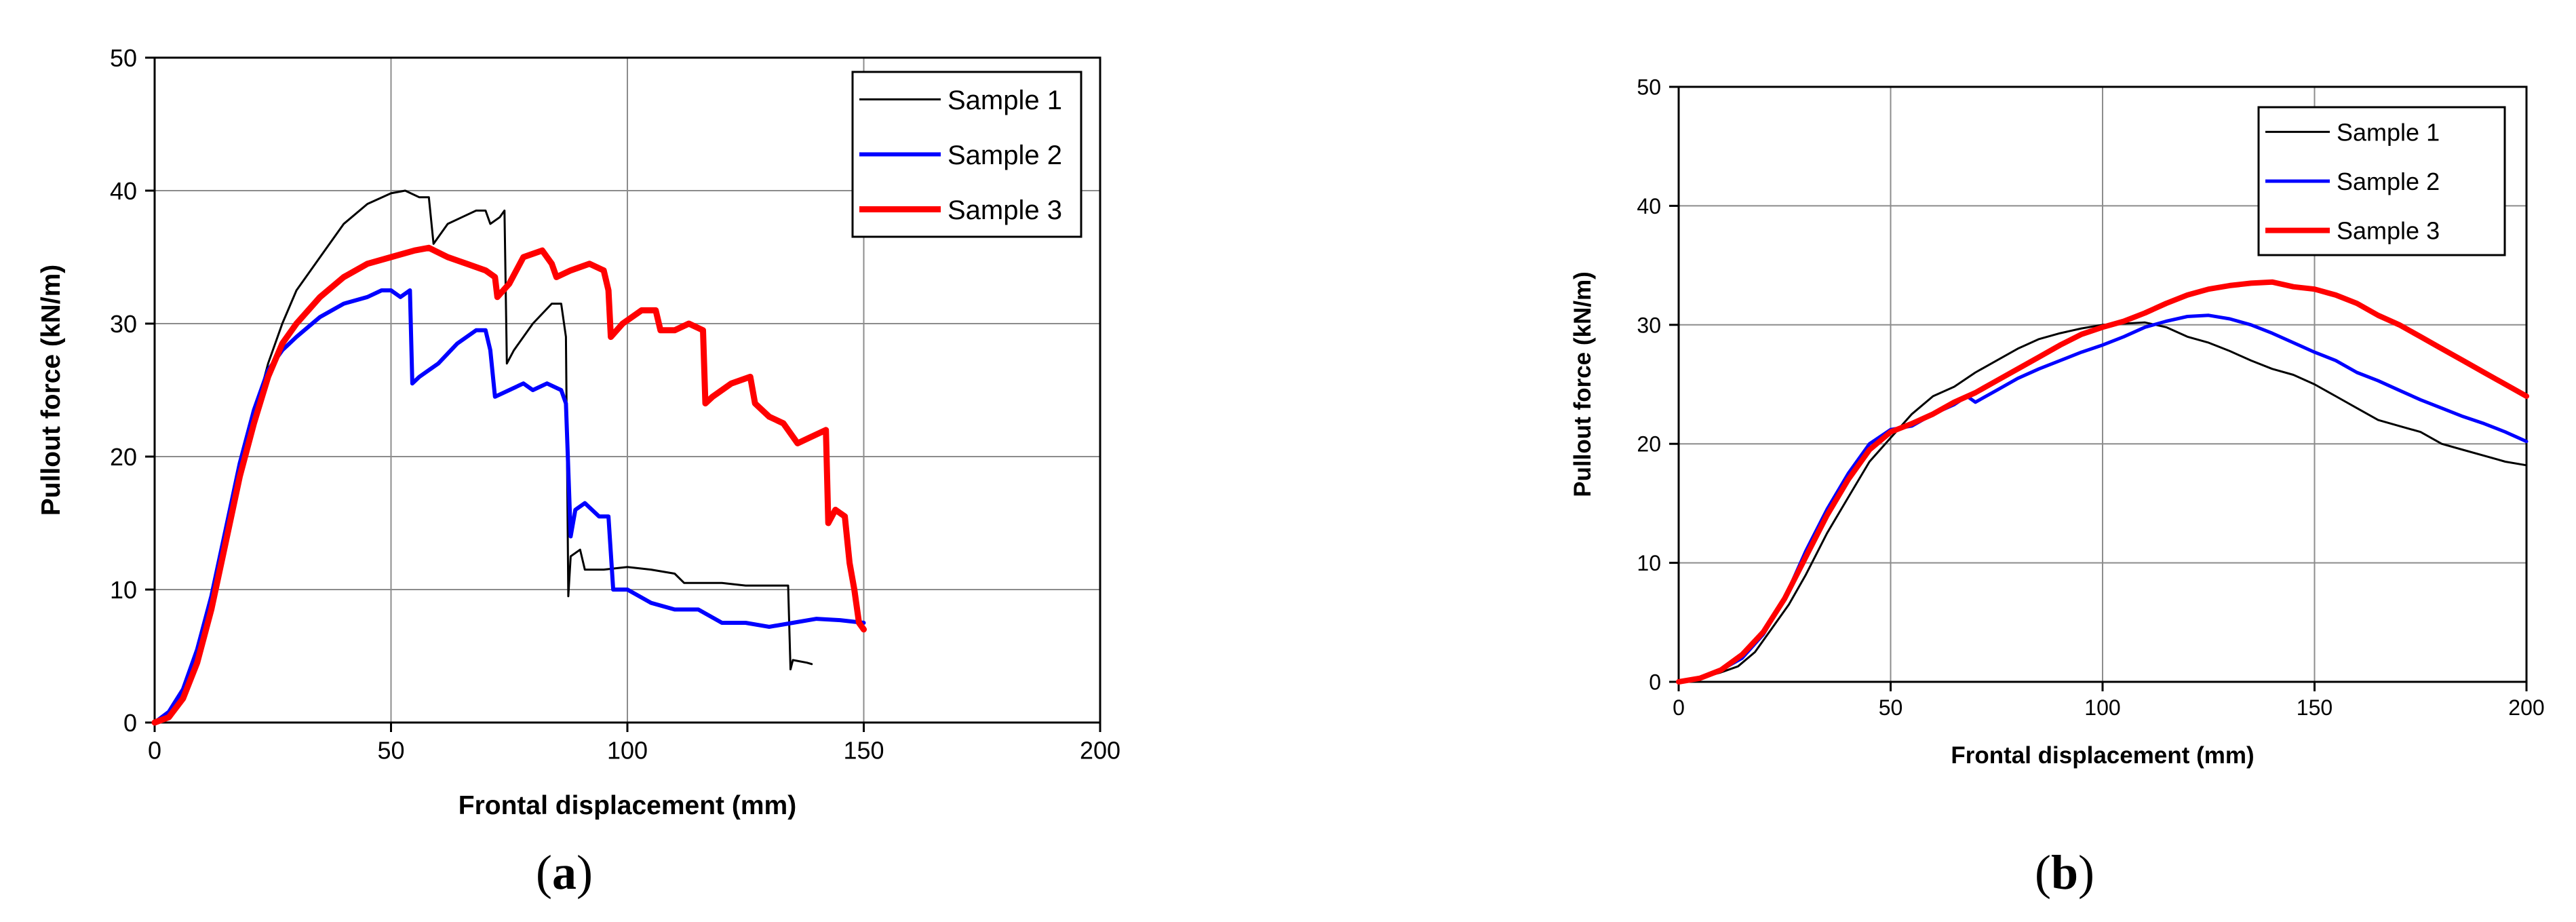  Describe the element at coordinates (390, 751) in the screenshot. I see `chart-a-x-tick-label: 50` at that location.